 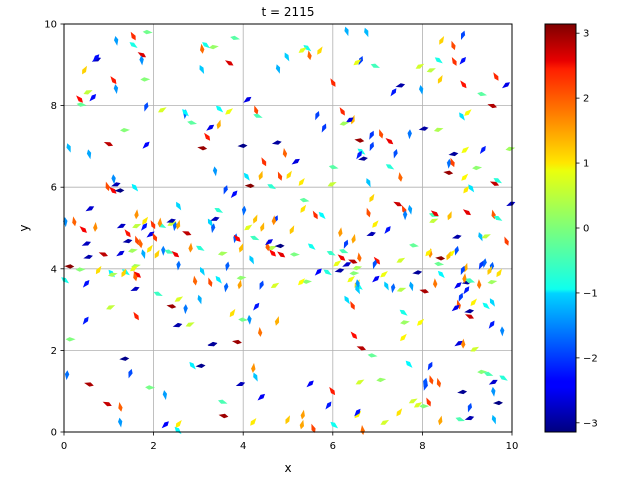 What do you see at coordinates (333, 446) in the screenshot?
I see `x-tick-label: 6` at bounding box center [333, 446].